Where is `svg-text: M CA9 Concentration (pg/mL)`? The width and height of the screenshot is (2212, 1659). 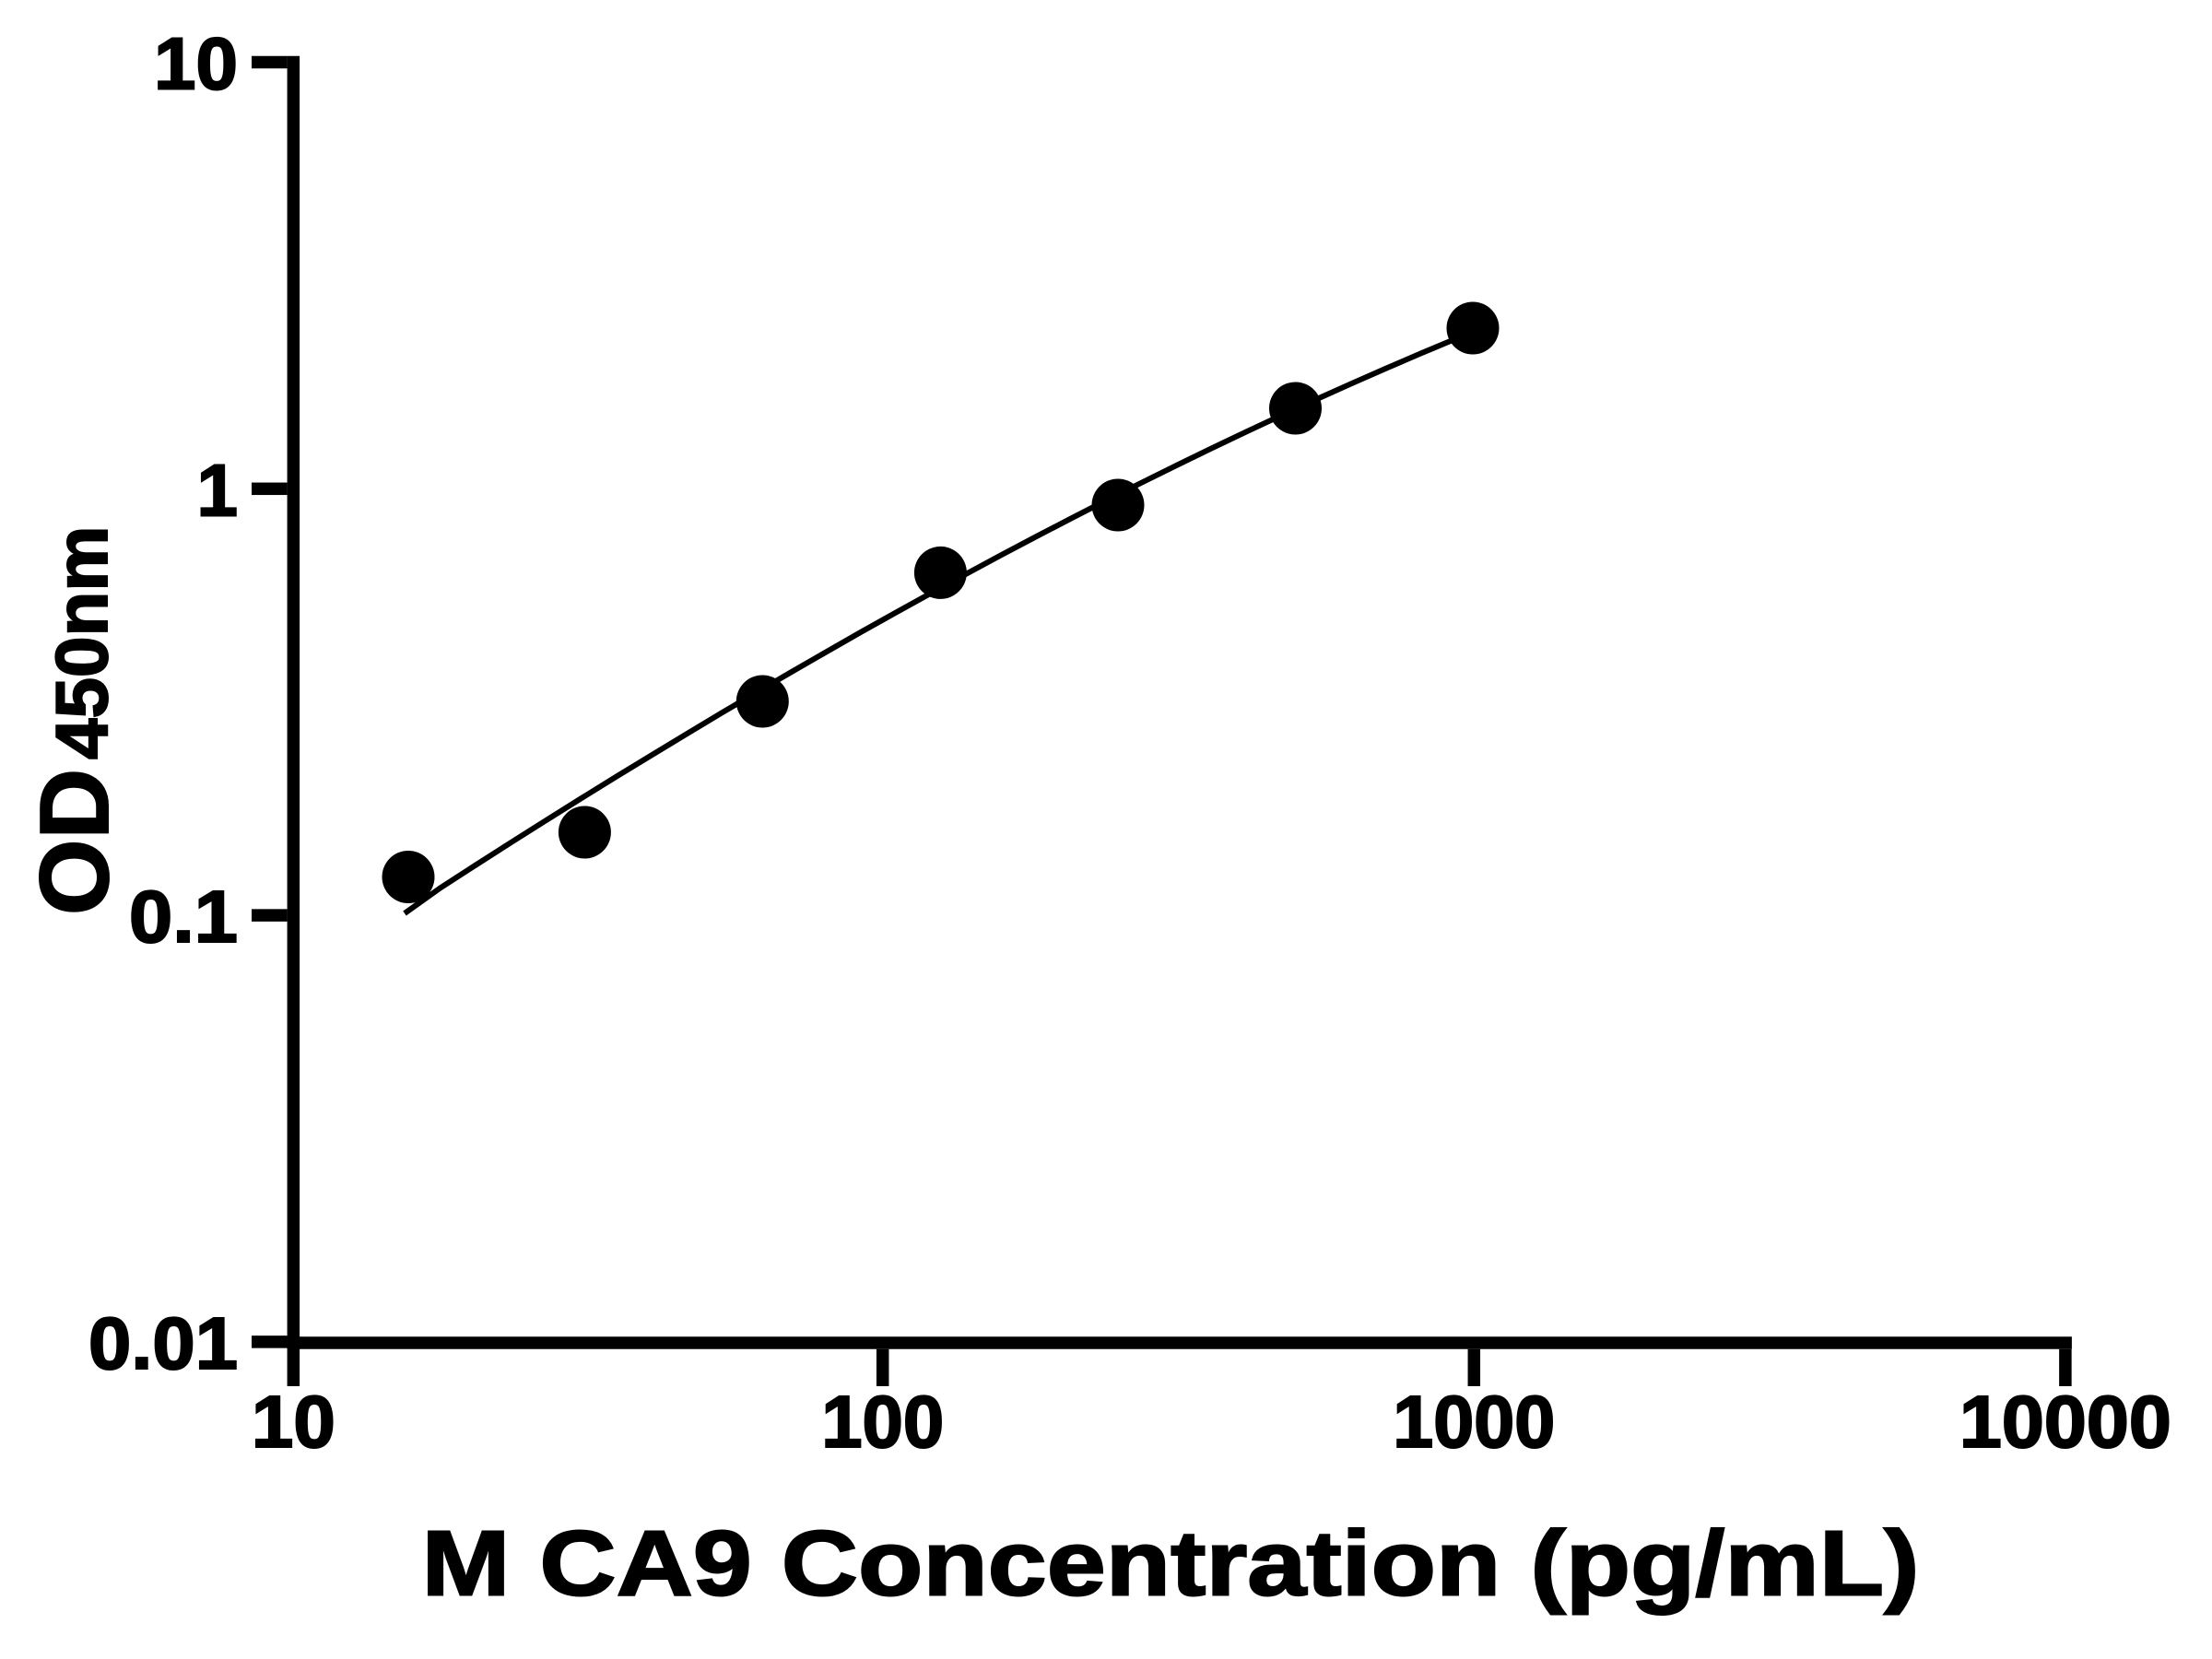
svg-text: M CA9 Concentration (pg/mL) is located at coordinates (1171, 1564).